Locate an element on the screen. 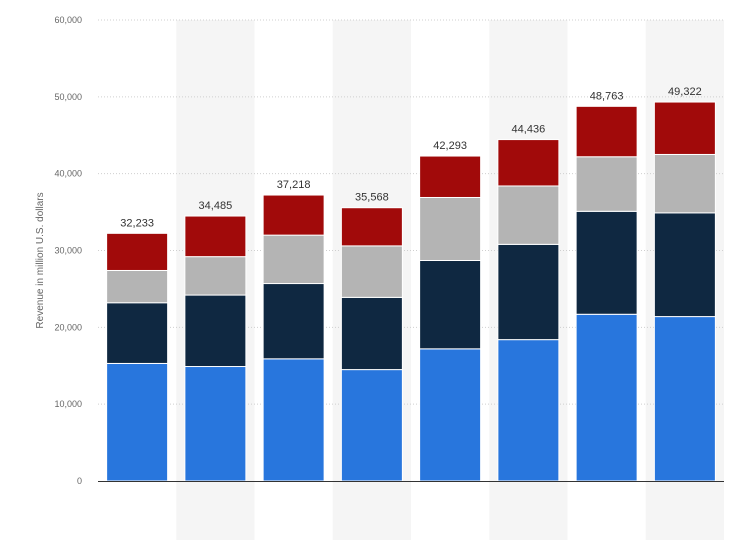 The image size is (754, 560). y-tick-label: 30,000 is located at coordinates (68, 251).